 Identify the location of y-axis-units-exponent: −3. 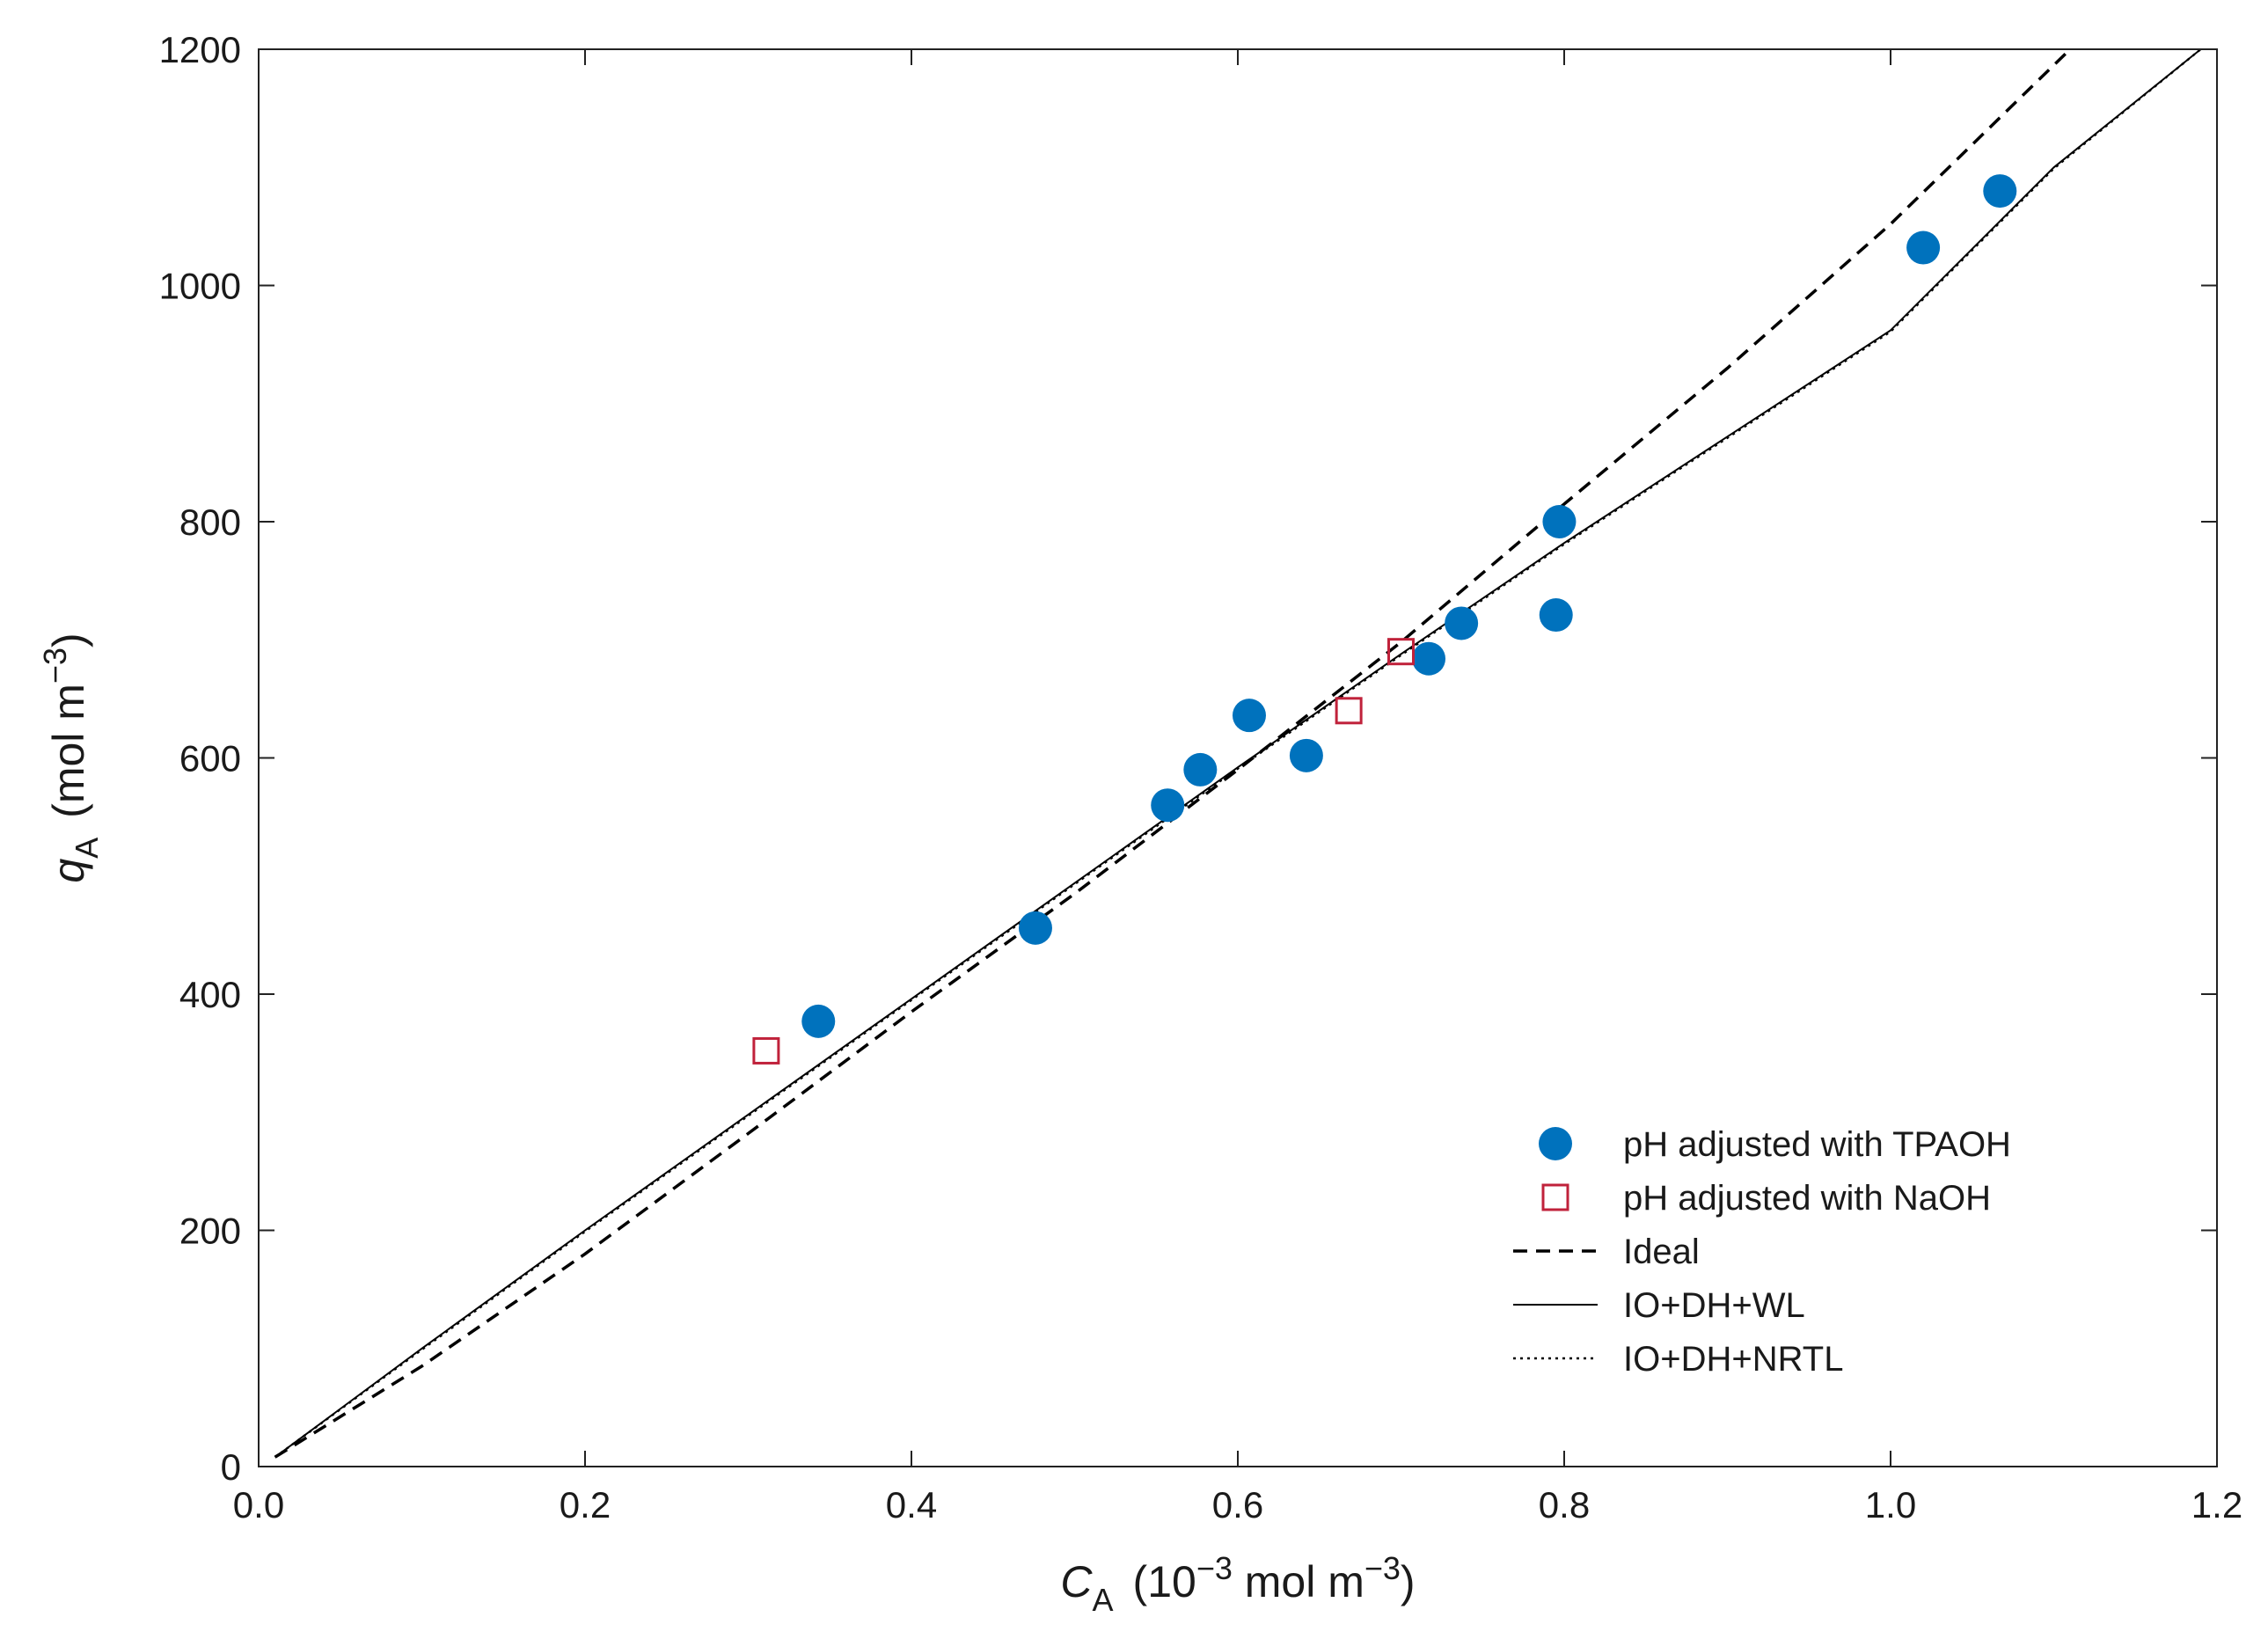
(55, 666).